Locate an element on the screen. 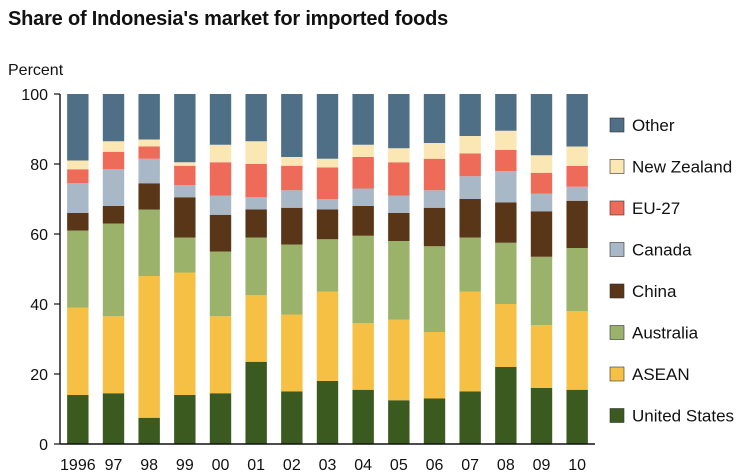 The image size is (748, 474). y-tick-label: 80 is located at coordinates (39, 165).